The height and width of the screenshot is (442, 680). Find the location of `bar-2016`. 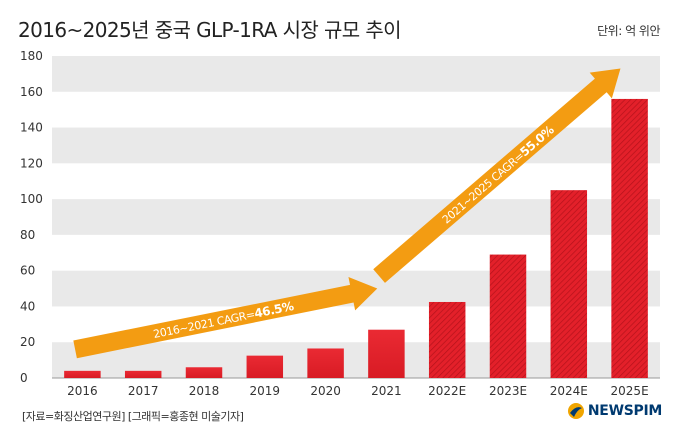

bar-2016 is located at coordinates (82, 374).